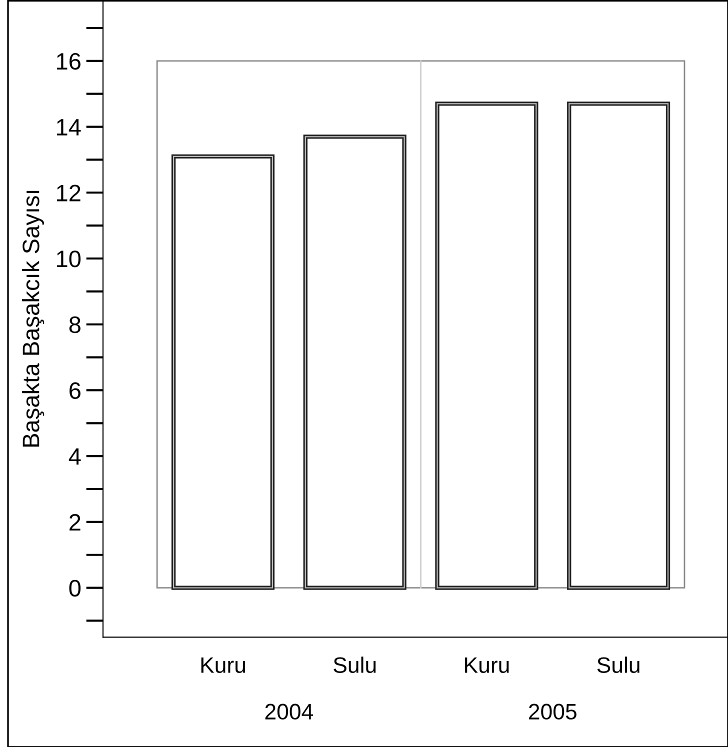  Describe the element at coordinates (552, 712) in the screenshot. I see `text: 2005` at that location.